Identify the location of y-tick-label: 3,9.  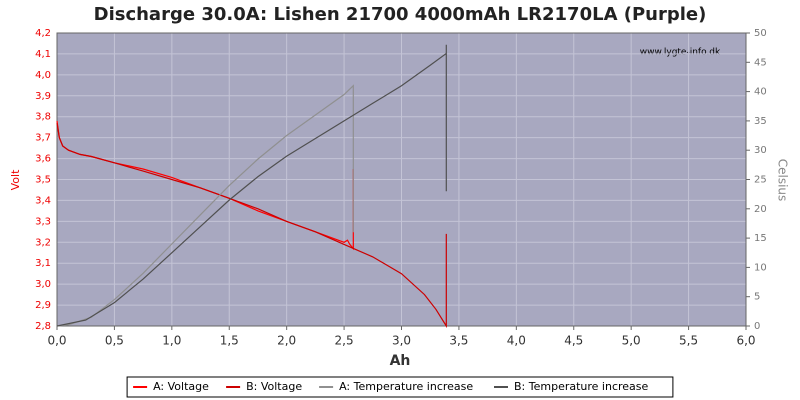
(43, 96).